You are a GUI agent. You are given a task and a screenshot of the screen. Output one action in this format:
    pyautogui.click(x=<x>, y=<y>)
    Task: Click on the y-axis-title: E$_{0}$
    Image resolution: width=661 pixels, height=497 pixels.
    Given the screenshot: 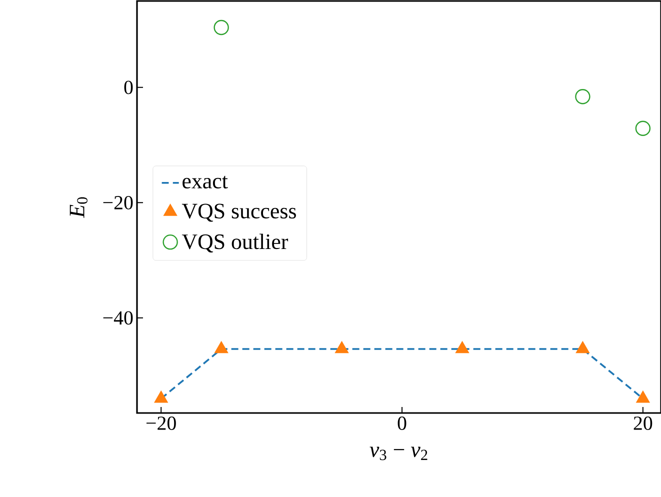 What is the action you would take?
    pyautogui.click(x=79, y=207)
    